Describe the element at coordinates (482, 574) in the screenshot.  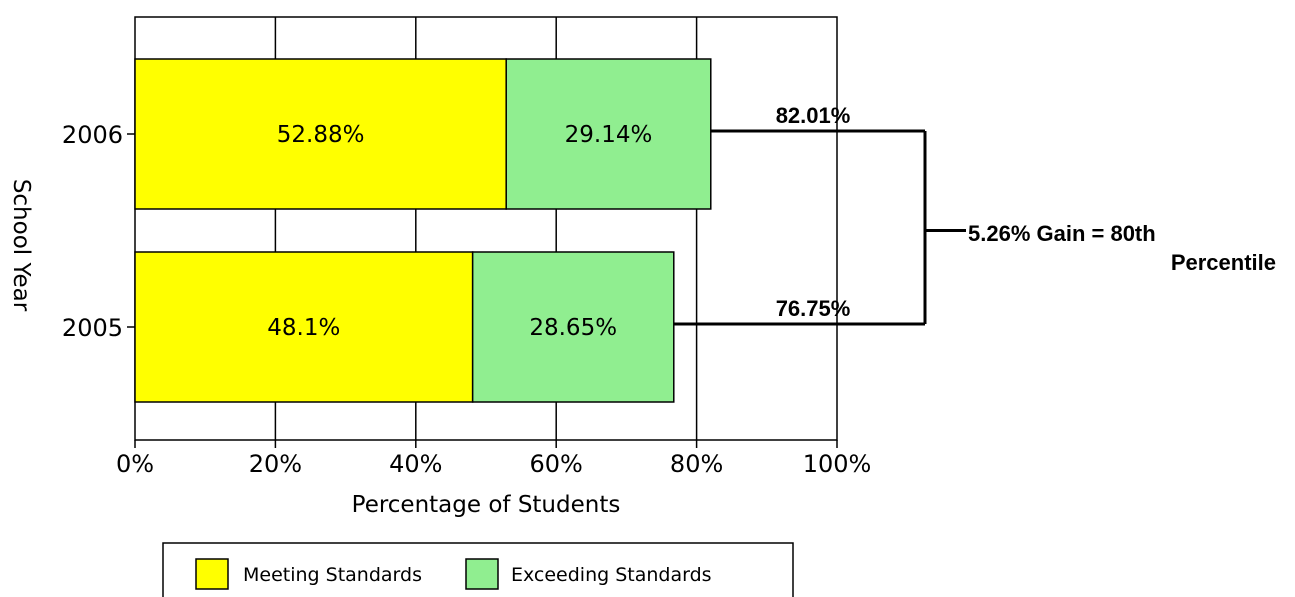
I see `legend-swatch-exceeding` at that location.